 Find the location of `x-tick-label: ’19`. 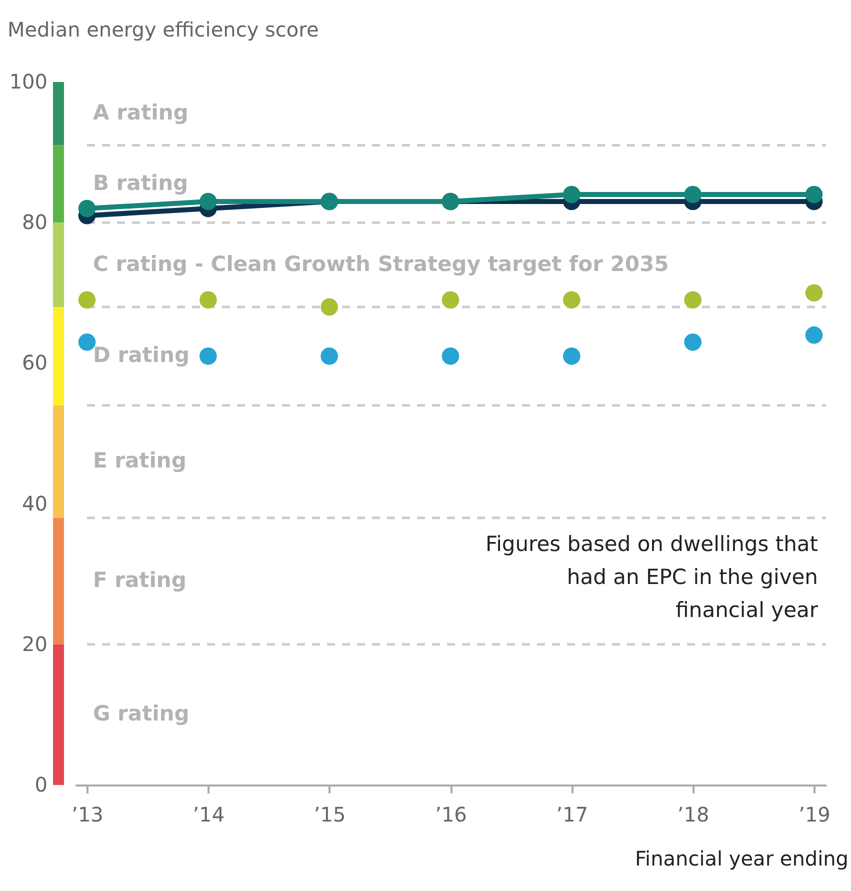

x-tick-label: ’19 is located at coordinates (814, 814).